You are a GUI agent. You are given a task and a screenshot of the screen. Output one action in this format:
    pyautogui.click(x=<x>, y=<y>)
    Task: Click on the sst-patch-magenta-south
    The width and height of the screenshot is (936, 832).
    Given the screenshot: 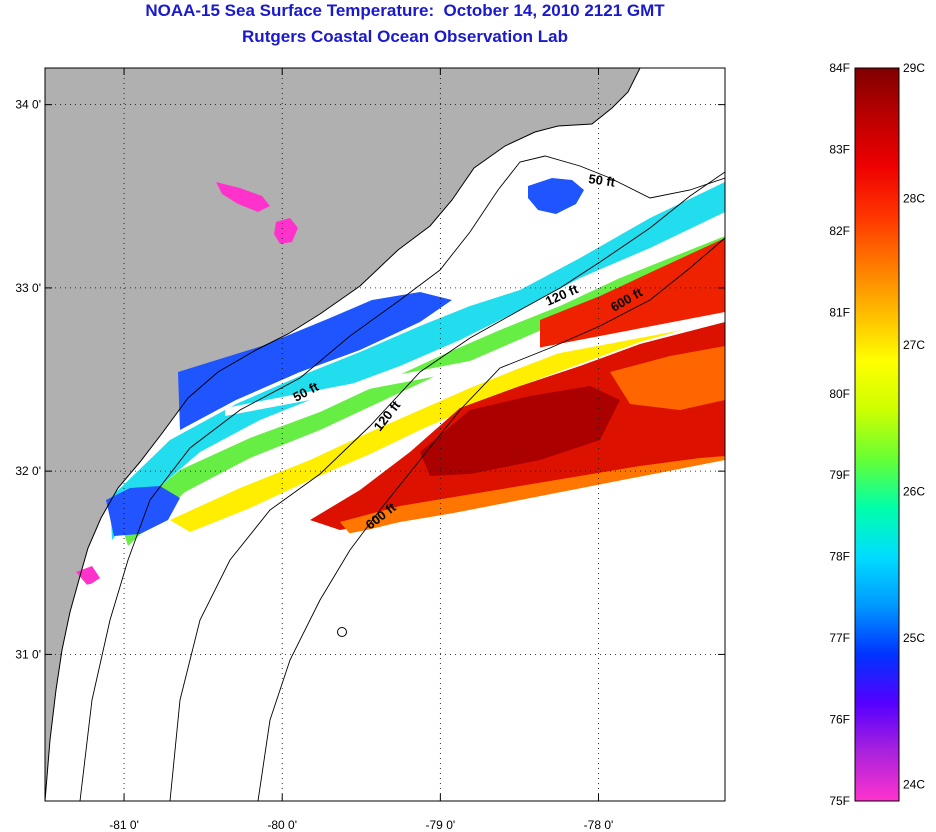 What is the action you would take?
    pyautogui.click(x=88, y=576)
    